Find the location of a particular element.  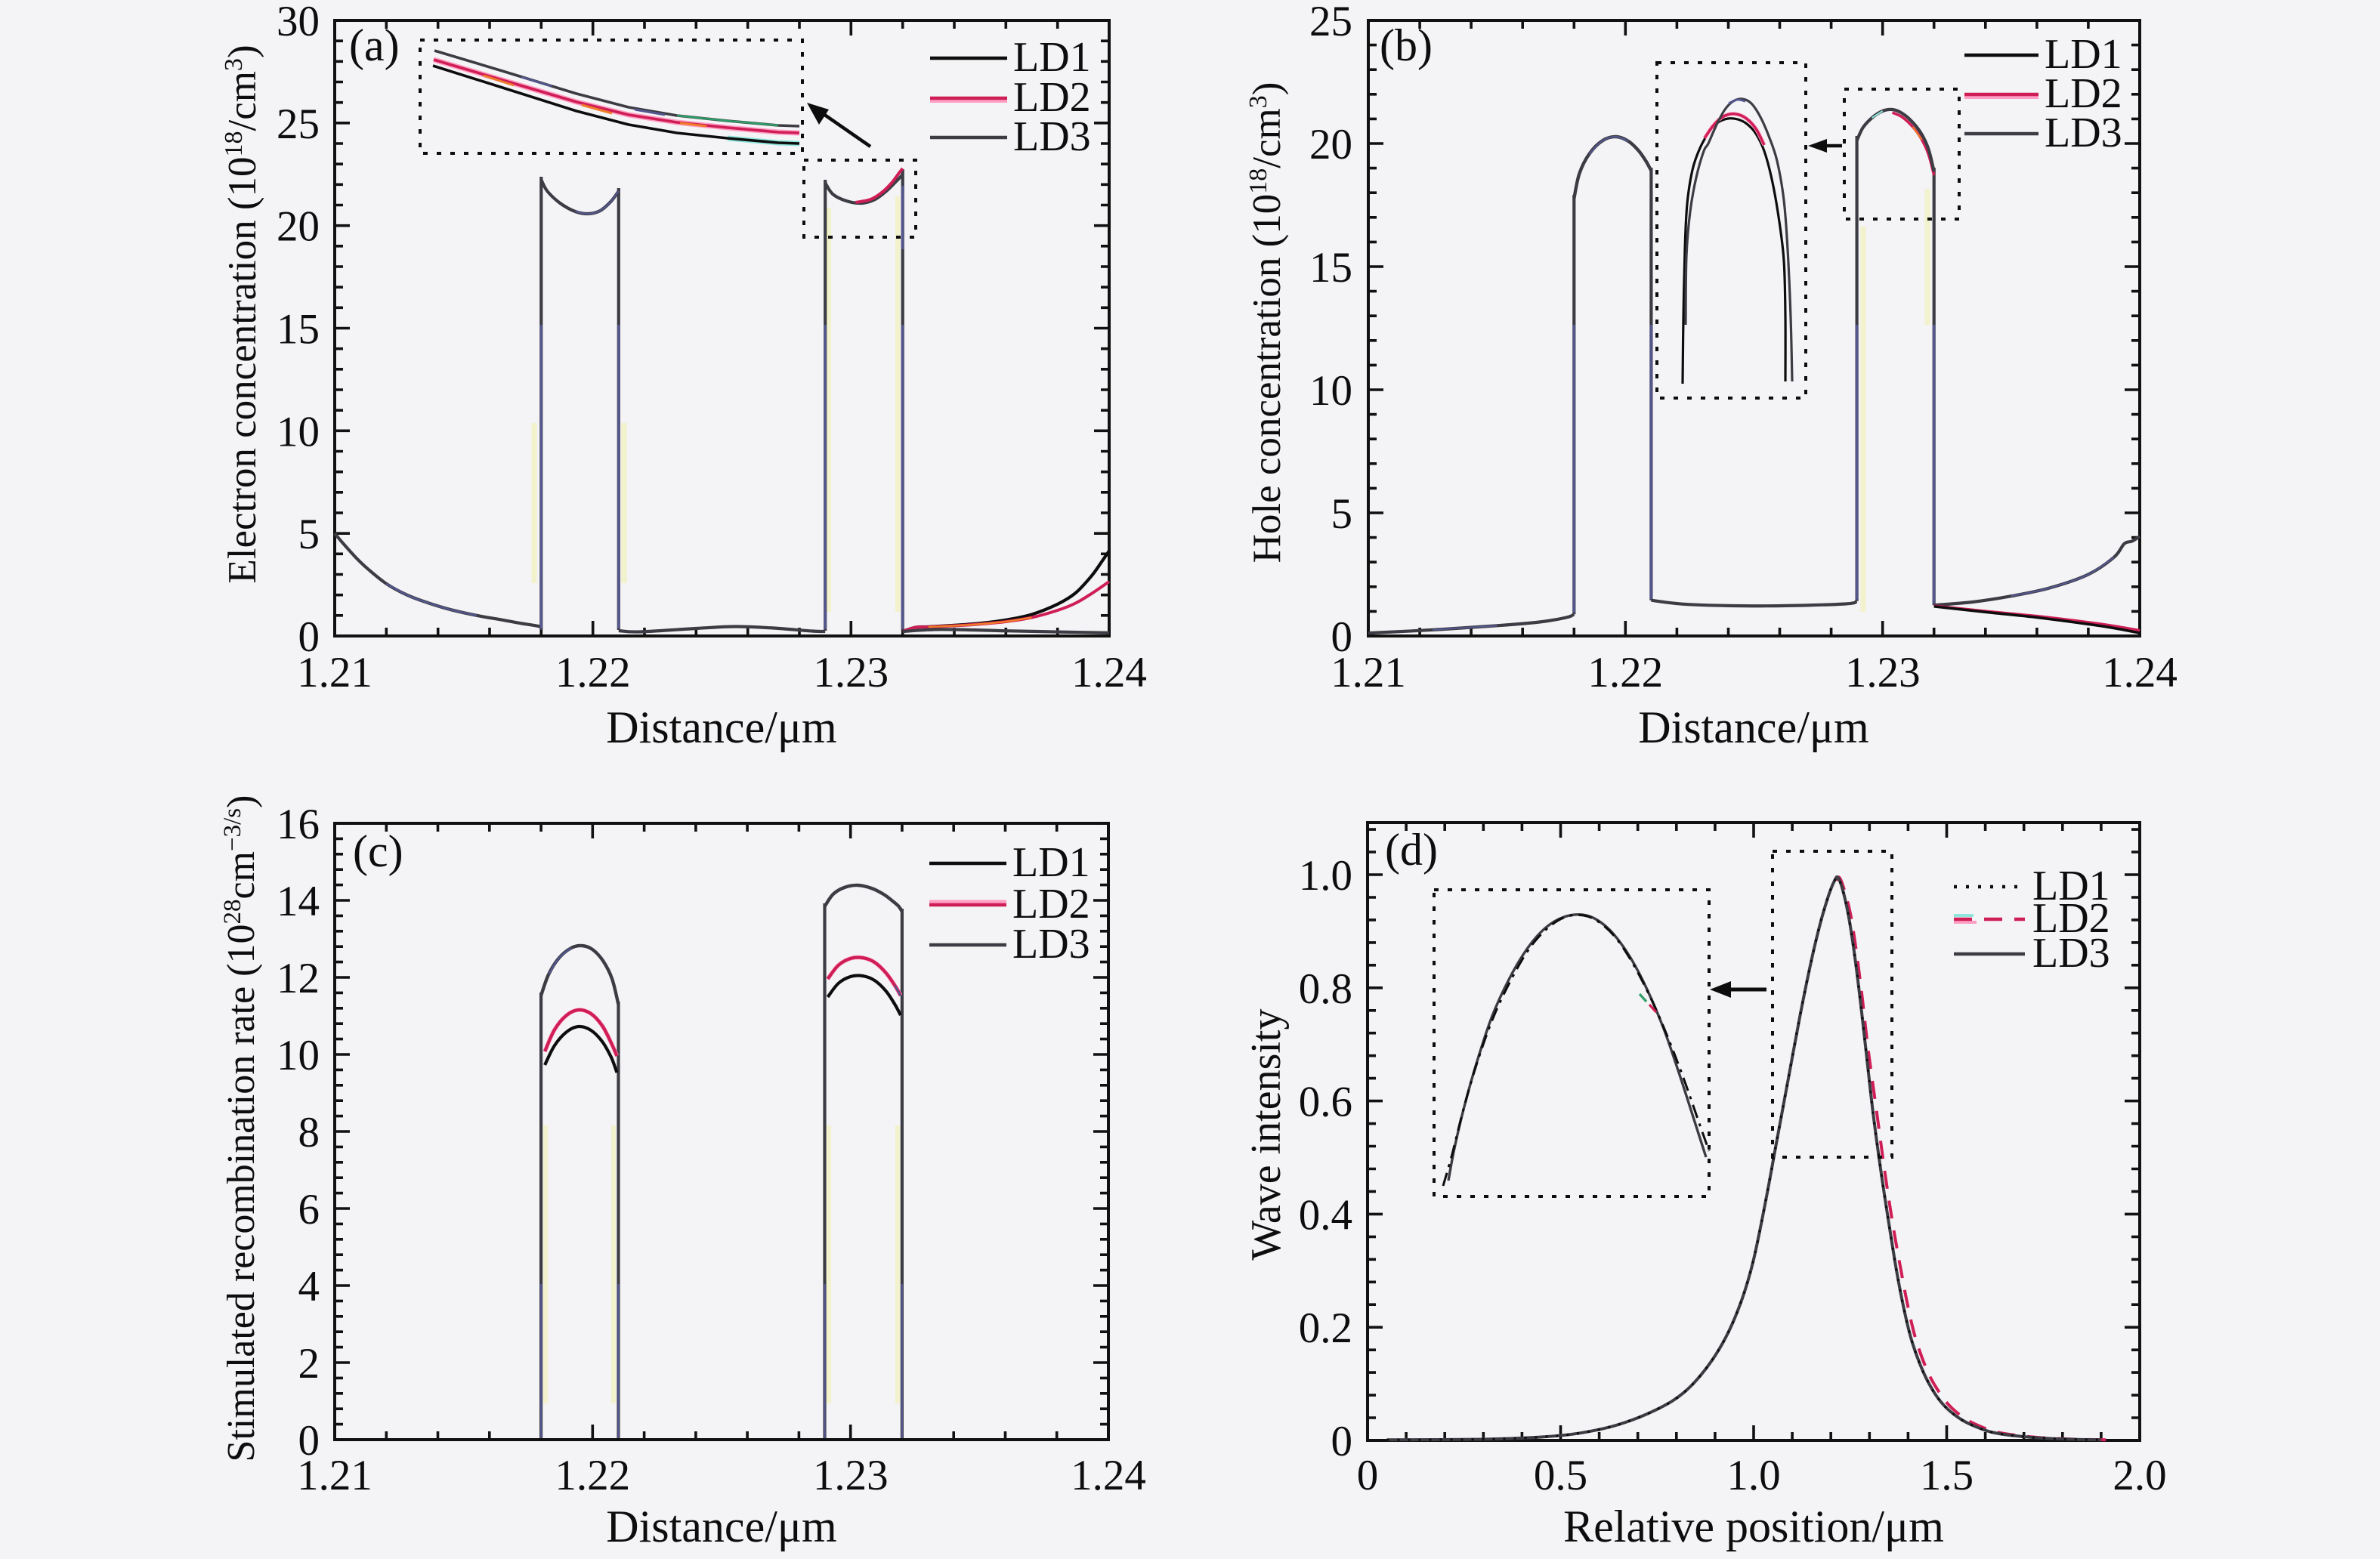

svg-text: 2 is located at coordinates (309, 1364).